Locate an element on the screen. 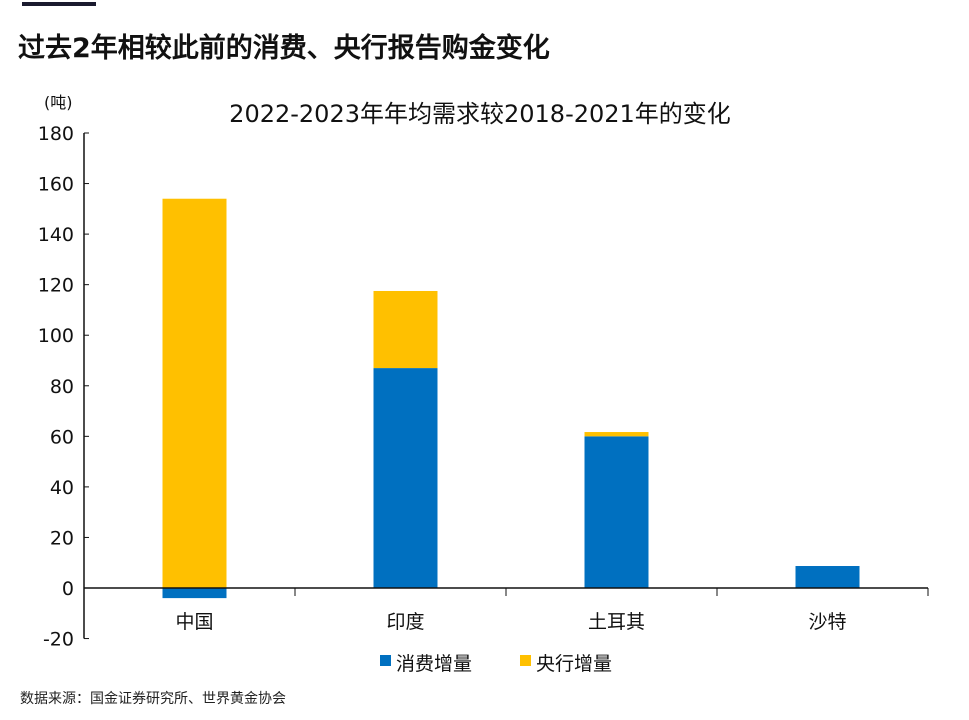 The height and width of the screenshot is (720, 969). x-tick-label: 印度 is located at coordinates (405, 622).